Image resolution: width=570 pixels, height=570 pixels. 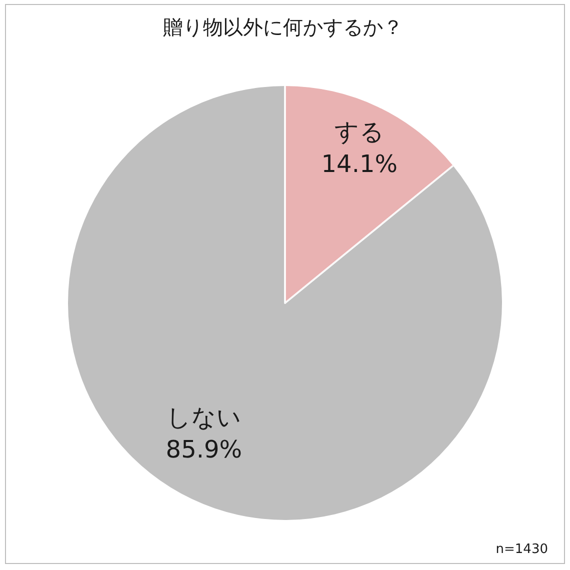 What do you see at coordinates (204, 449) in the screenshot?
I see `data-label: 85.9%` at bounding box center [204, 449].